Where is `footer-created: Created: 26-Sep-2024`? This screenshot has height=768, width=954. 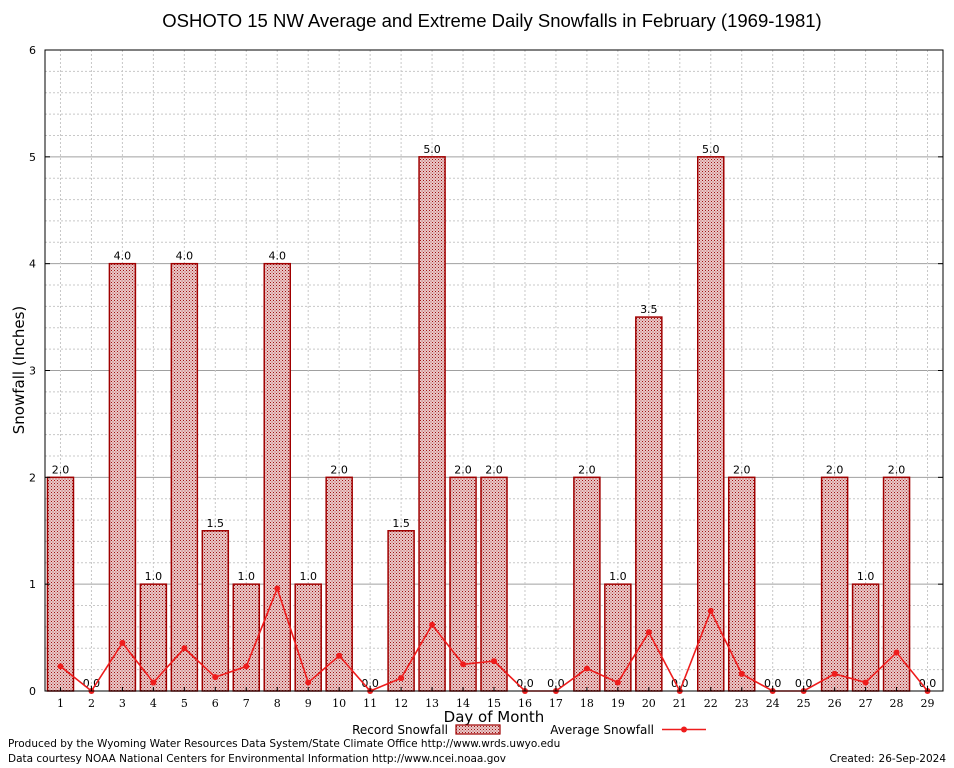 footer-created: Created: 26-Sep-2024 is located at coordinates (885, 759).